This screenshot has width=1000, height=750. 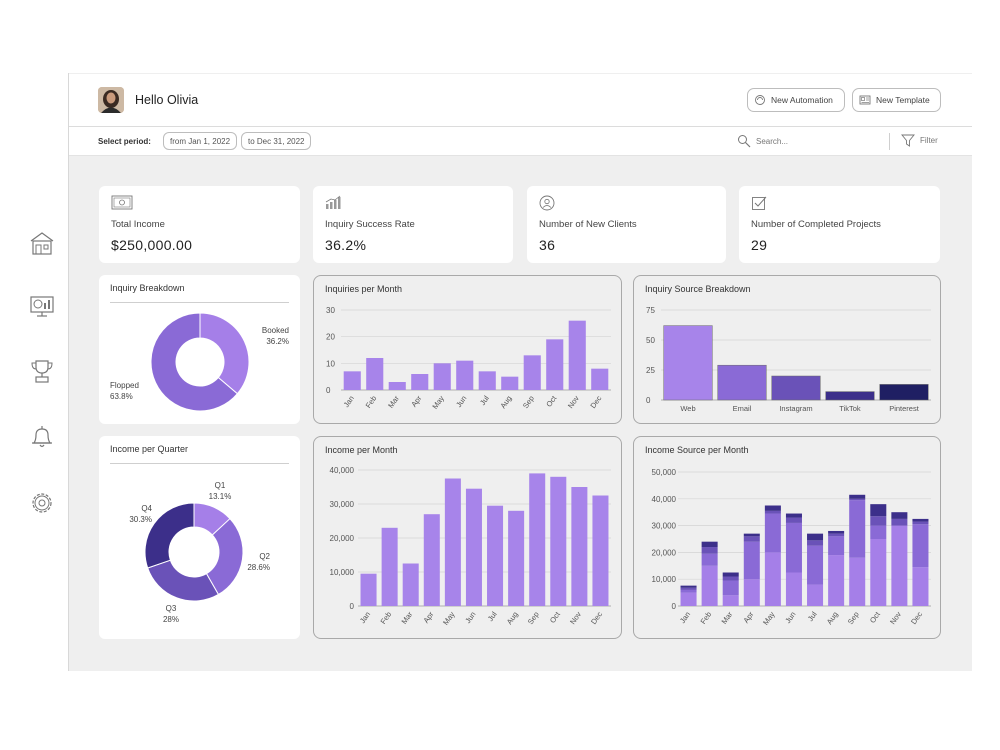 I want to click on money-icon, so click(x=122, y=202).